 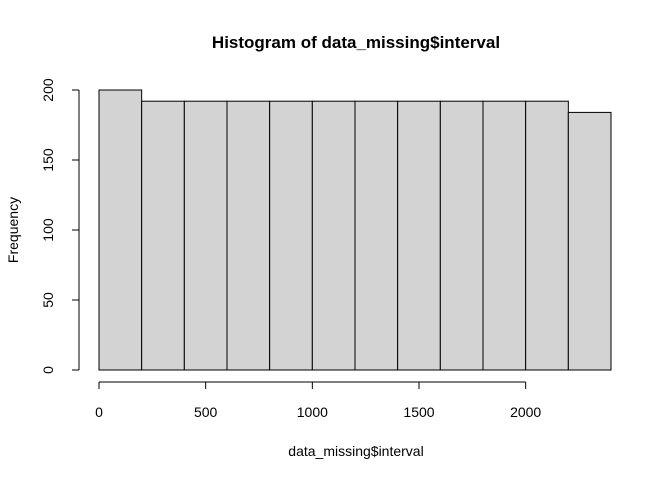 I want to click on x-tick-label-3: 1500, so click(x=418, y=412).